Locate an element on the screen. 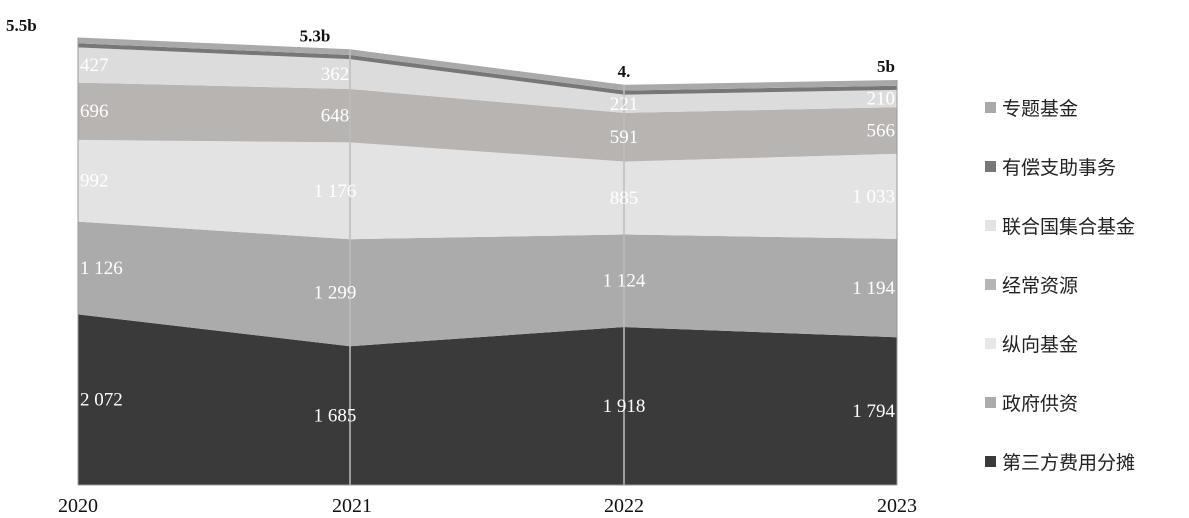 The image size is (1189, 518). legend-item-6: 第三方费用分摊 is located at coordinates (1085, 461).